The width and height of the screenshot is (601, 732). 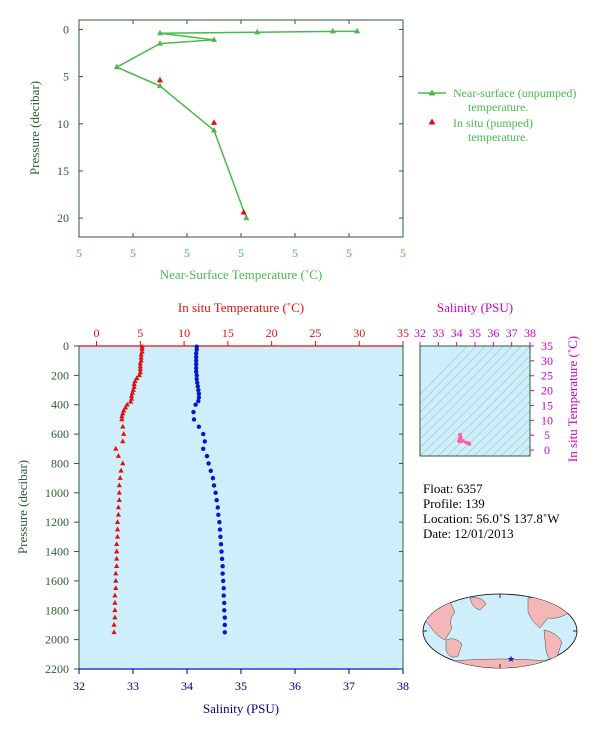 What do you see at coordinates (438, 333) in the screenshot?
I see `ts-salinity-tick-label: 33` at bounding box center [438, 333].